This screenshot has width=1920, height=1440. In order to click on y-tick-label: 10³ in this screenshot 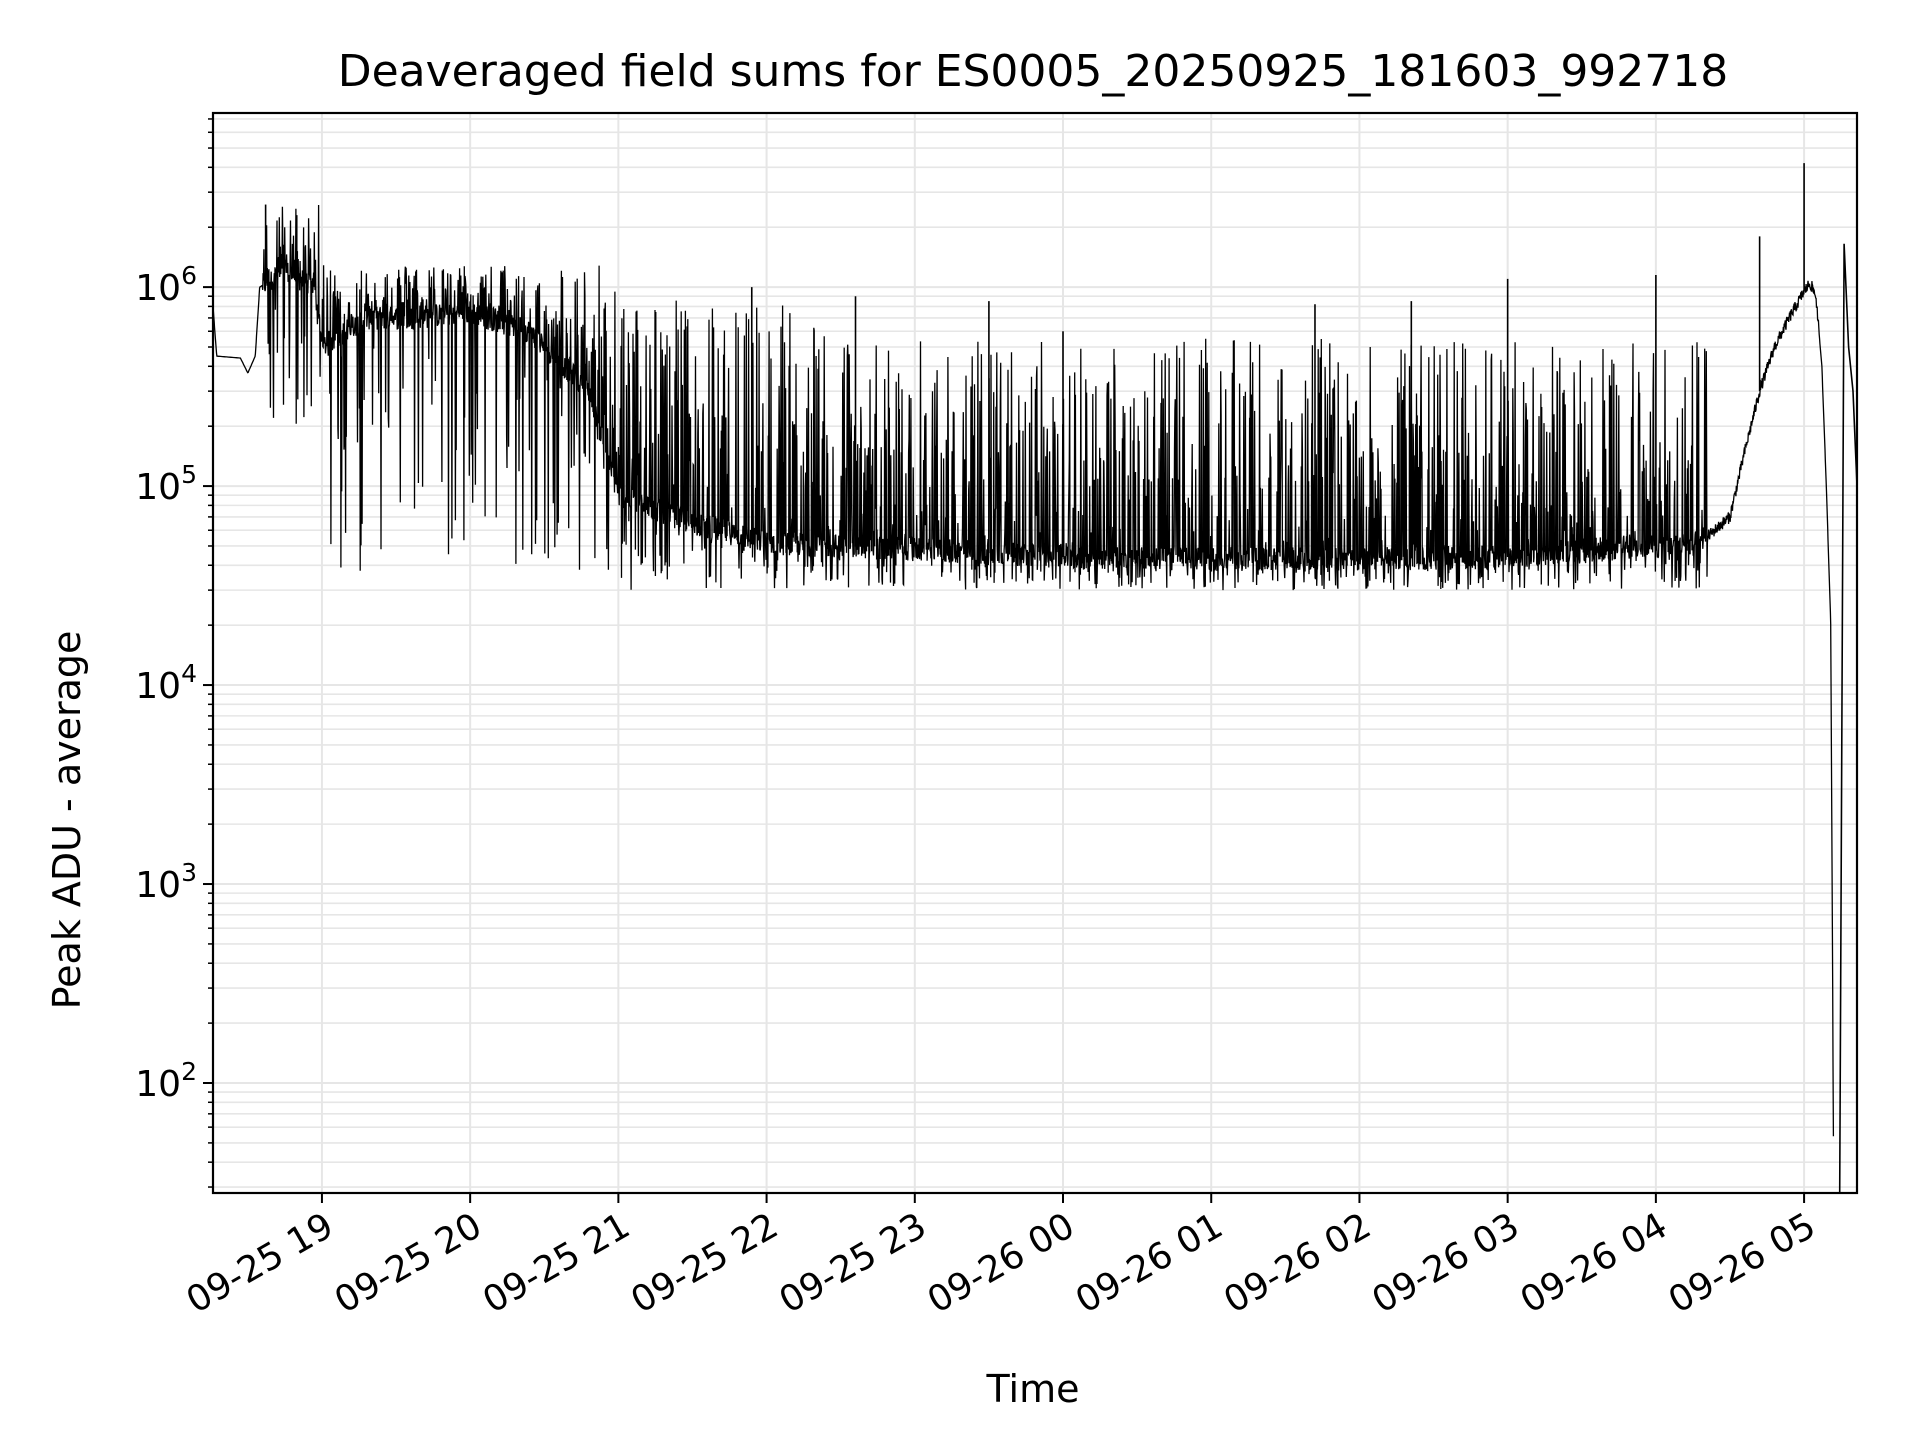, I will do `click(166, 882)`.